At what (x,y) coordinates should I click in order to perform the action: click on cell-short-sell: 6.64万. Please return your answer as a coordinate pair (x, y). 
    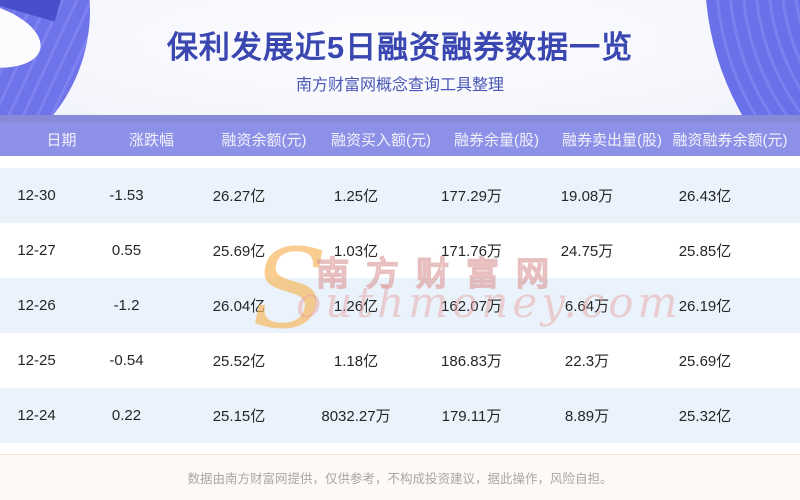
    Looking at the image, I should click on (587, 306).